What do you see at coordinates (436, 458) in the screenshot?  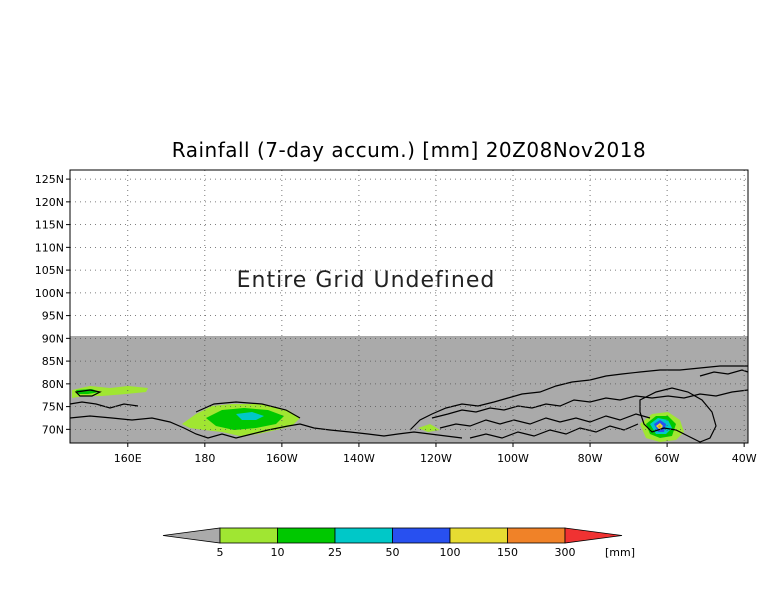 I see `lon-tick-label: 120W` at bounding box center [436, 458].